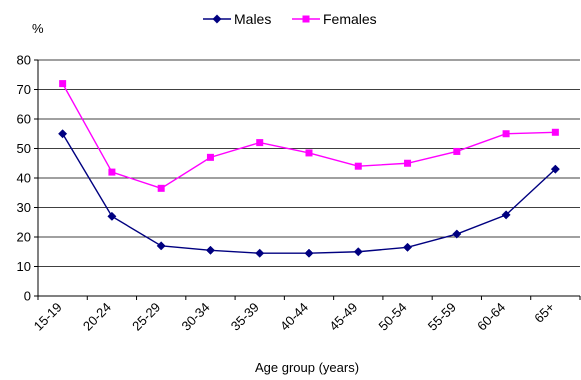 The image size is (581, 380). What do you see at coordinates (24, 237) in the screenshot?
I see `y-tick-label: 20` at bounding box center [24, 237].